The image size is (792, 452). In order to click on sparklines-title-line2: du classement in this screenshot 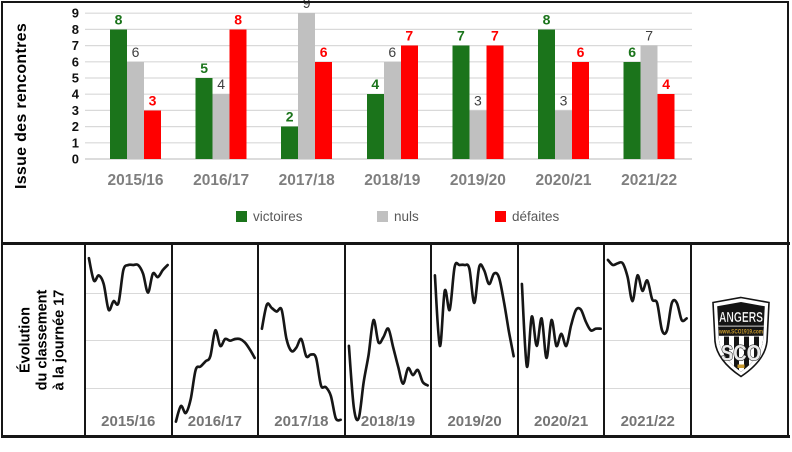, I will do `click(42, 340)`.